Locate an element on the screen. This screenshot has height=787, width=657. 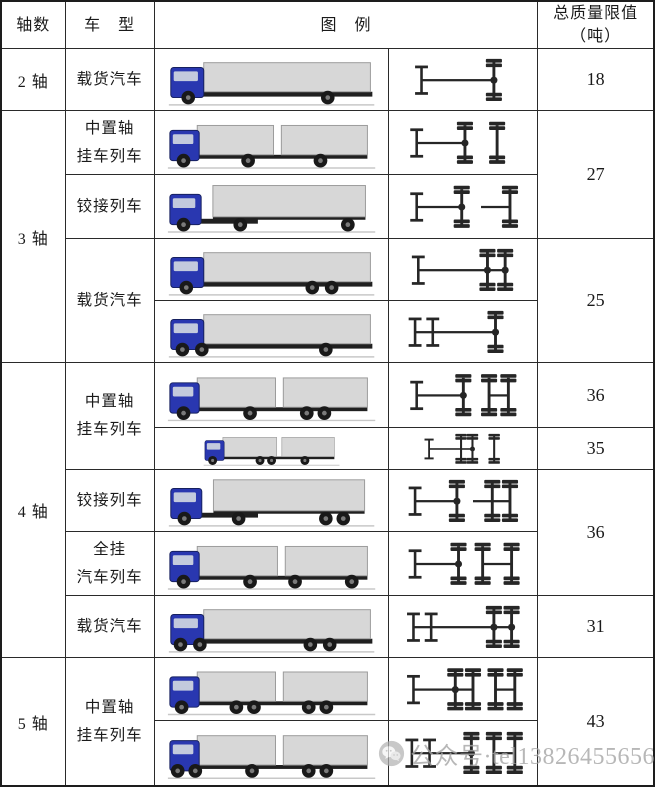
weight-limit: 31 is located at coordinates (596, 627).